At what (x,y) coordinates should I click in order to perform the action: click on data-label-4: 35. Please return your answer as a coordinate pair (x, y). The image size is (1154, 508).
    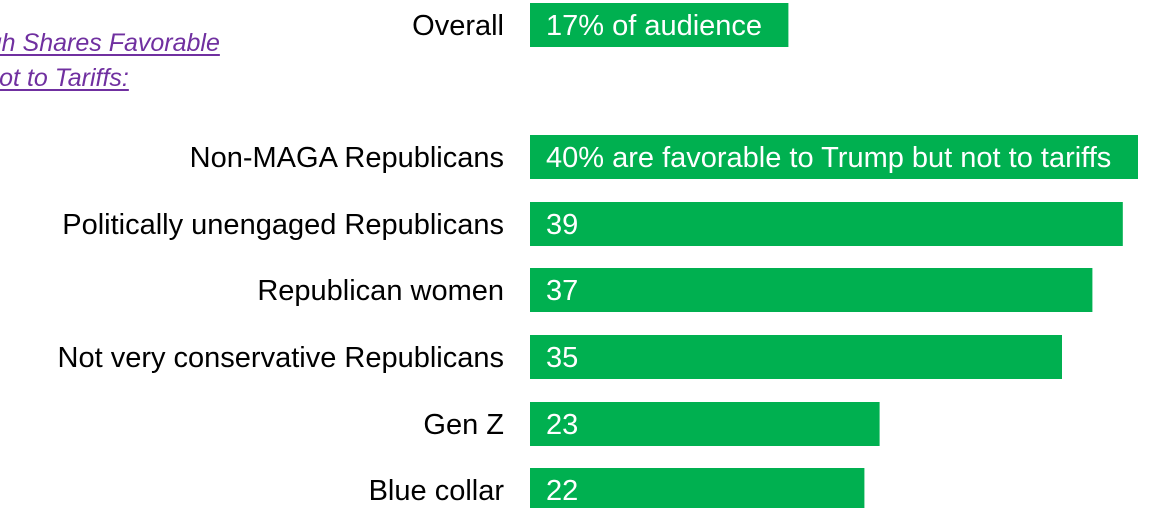
    Looking at the image, I should click on (562, 358).